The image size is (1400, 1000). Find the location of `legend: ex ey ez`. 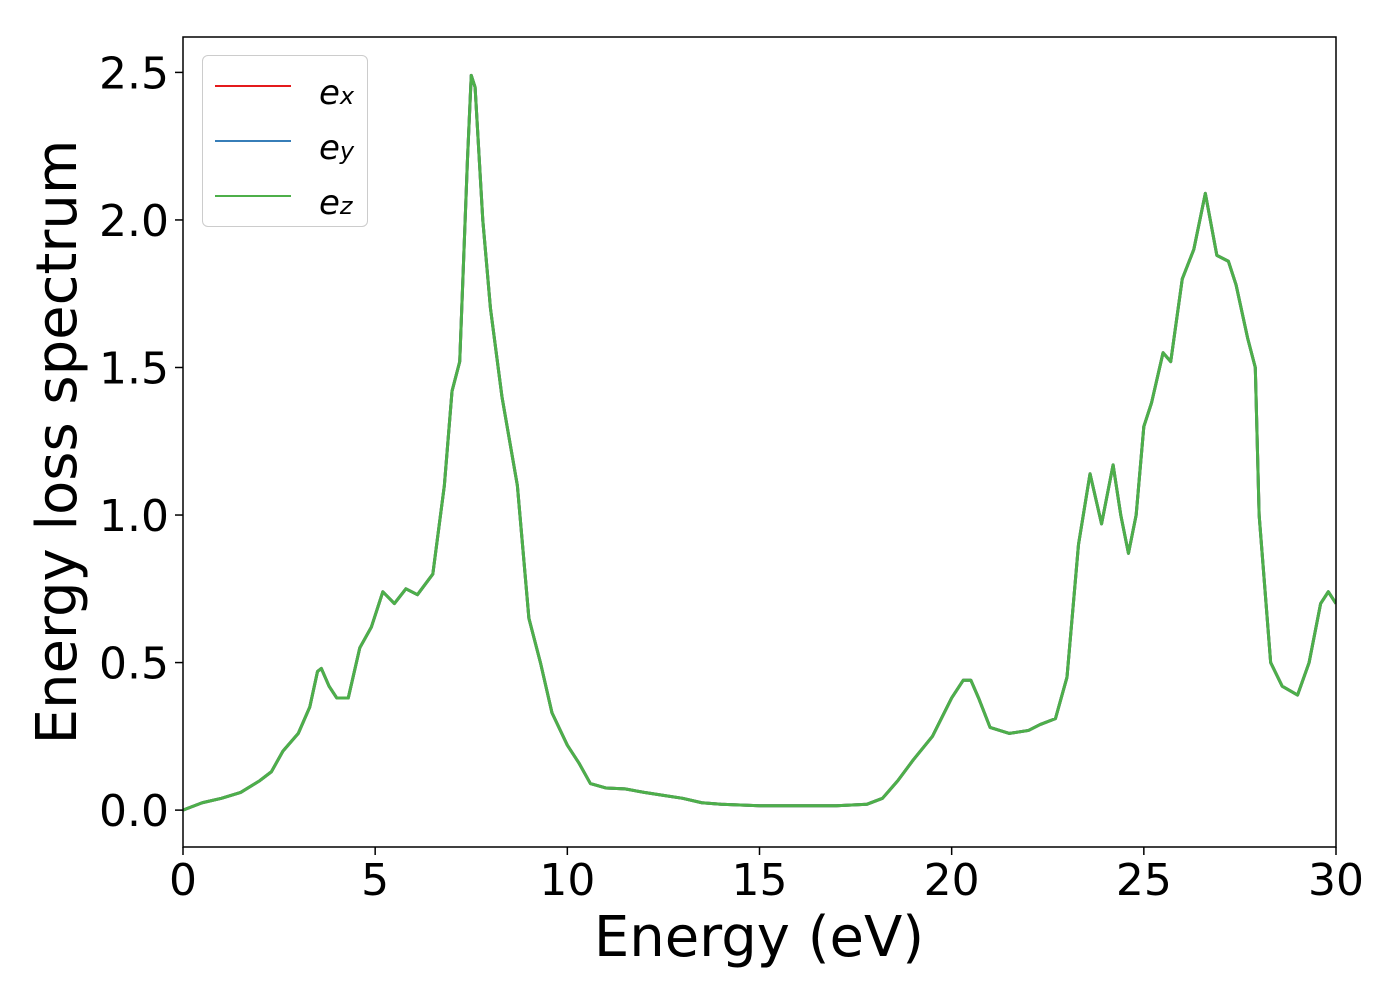

legend: ex ey ez is located at coordinates (285, 141).